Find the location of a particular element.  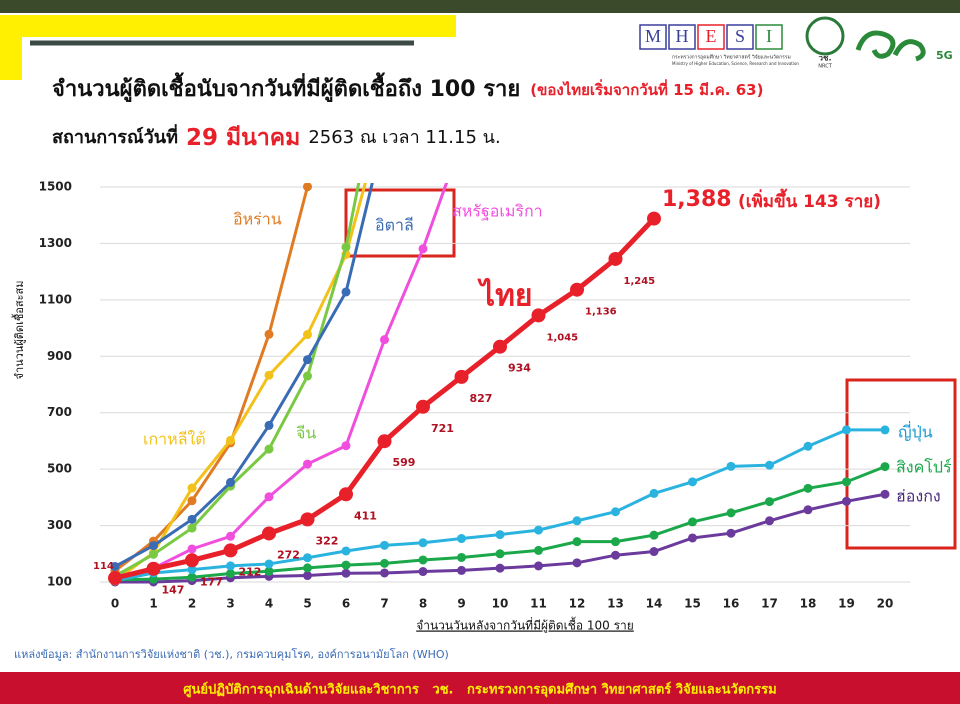

legend-label: อิหร่าน is located at coordinates (257, 219).